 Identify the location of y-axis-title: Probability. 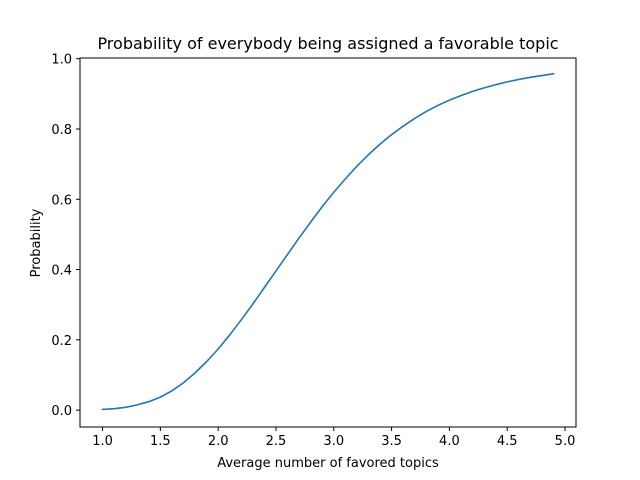
(36, 242).